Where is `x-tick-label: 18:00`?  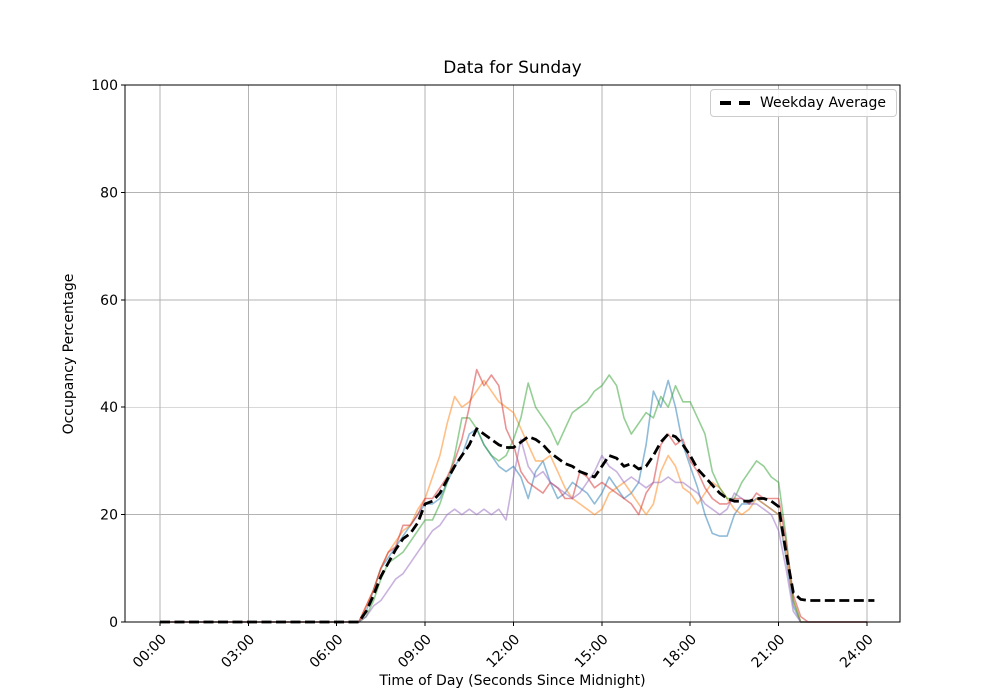 x-tick-label: 18:00 is located at coordinates (680, 652).